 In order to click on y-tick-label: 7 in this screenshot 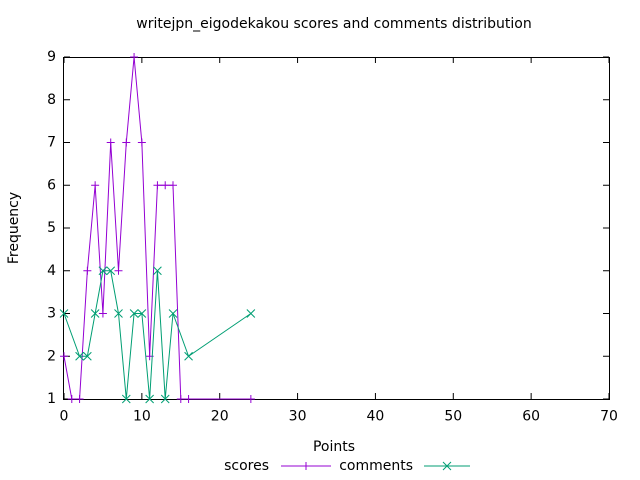, I will do `click(51, 143)`.